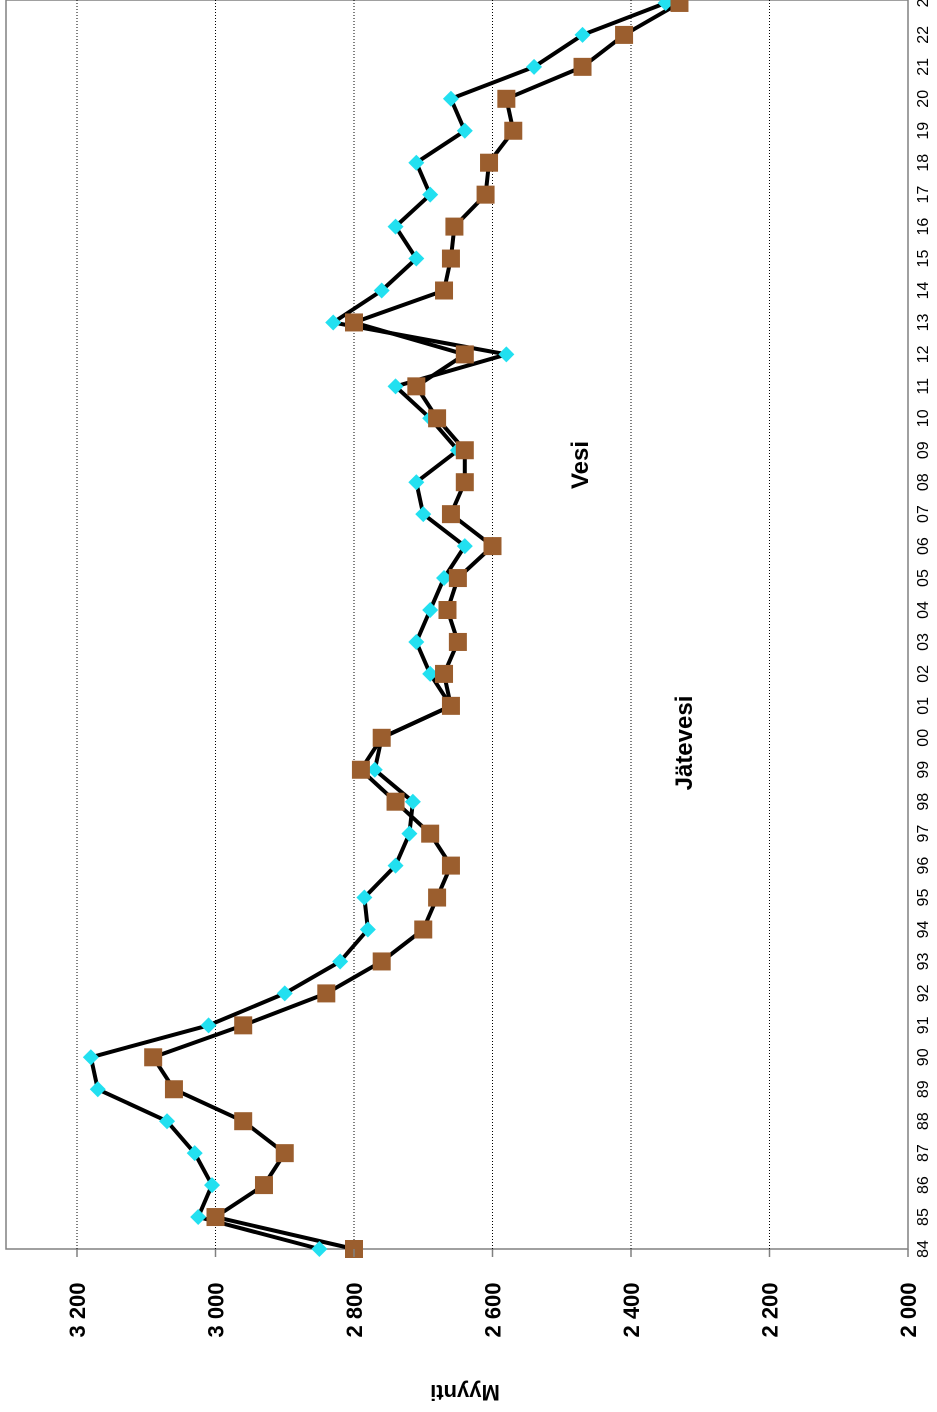  What do you see at coordinates (923, 1185) in the screenshot?
I see `x-tick-label: 86` at bounding box center [923, 1185].